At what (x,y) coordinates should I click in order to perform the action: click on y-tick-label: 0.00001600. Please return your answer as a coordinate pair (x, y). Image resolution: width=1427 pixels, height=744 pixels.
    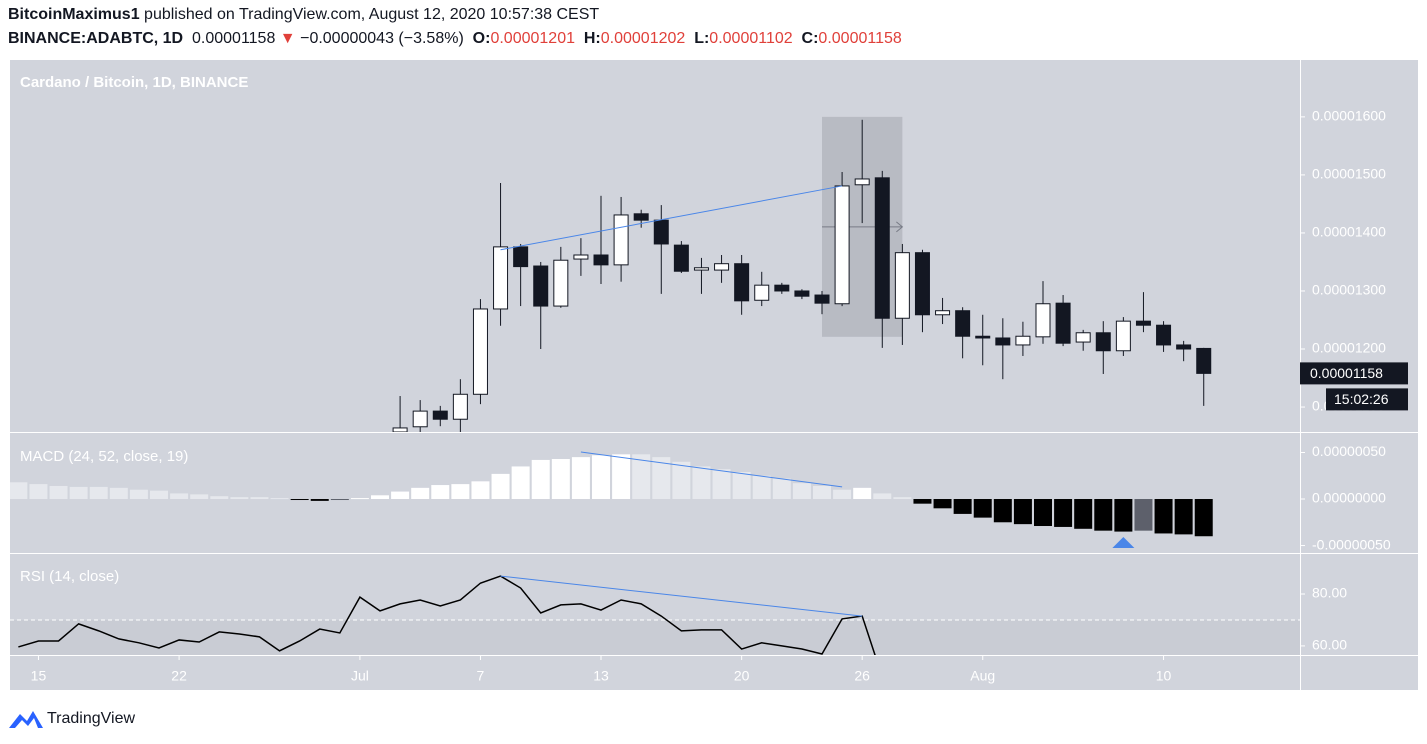
    Looking at the image, I should click on (1349, 116).